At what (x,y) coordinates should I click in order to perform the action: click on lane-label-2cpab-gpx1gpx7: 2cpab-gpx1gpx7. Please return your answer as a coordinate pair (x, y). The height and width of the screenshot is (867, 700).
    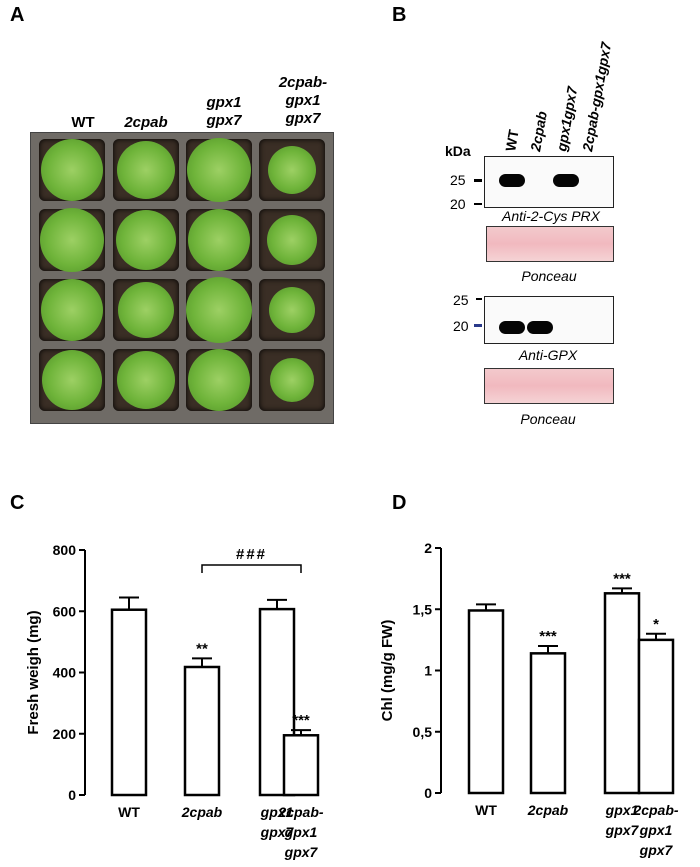
    Looking at the image, I should click on (596, 97).